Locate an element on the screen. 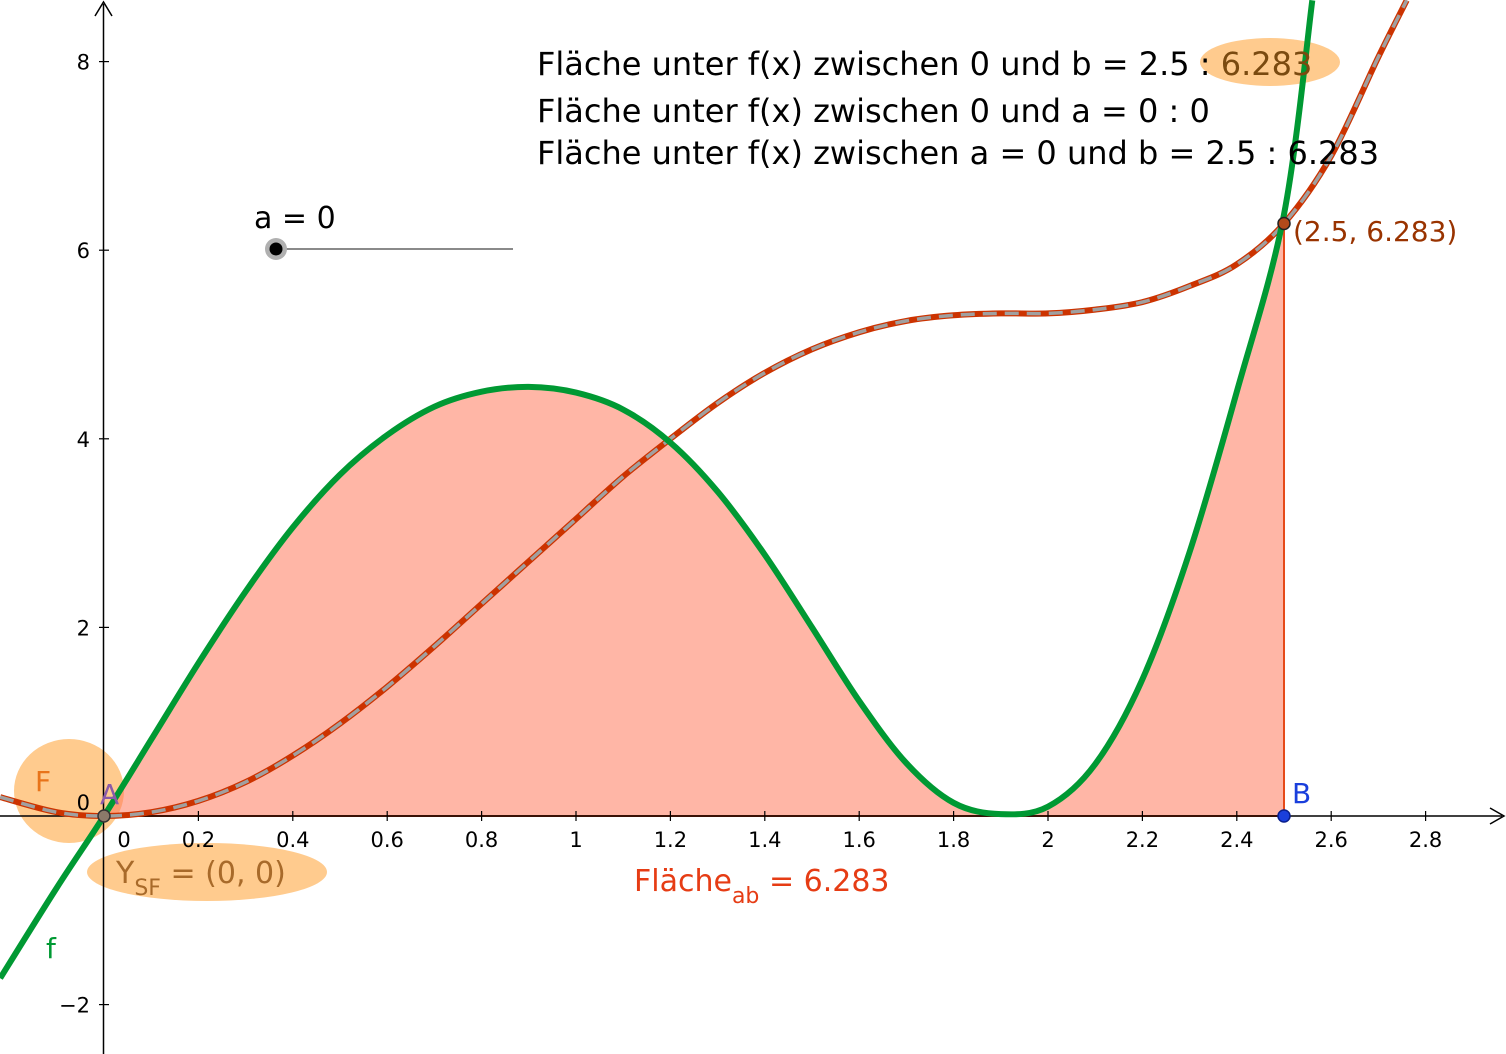  y-tick-label: 4 is located at coordinates (83, 440).